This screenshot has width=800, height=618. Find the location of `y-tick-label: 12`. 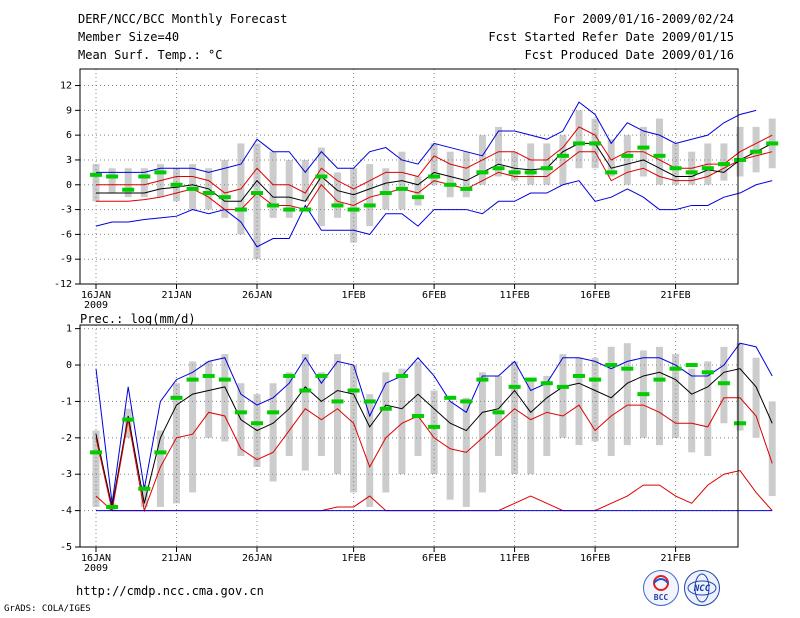

y-tick-label: 12 is located at coordinates (66, 86).